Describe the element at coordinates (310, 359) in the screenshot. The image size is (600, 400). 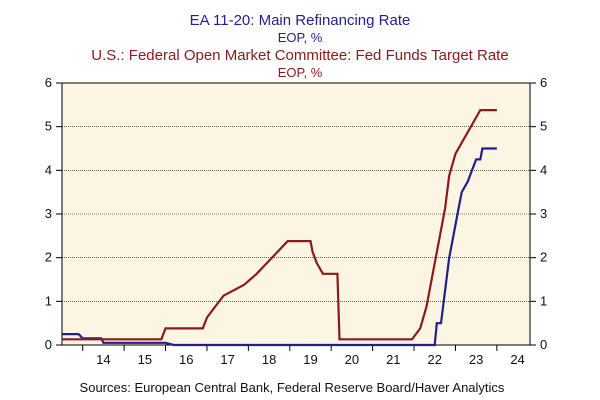
I see `x-tick-label: 19` at that location.